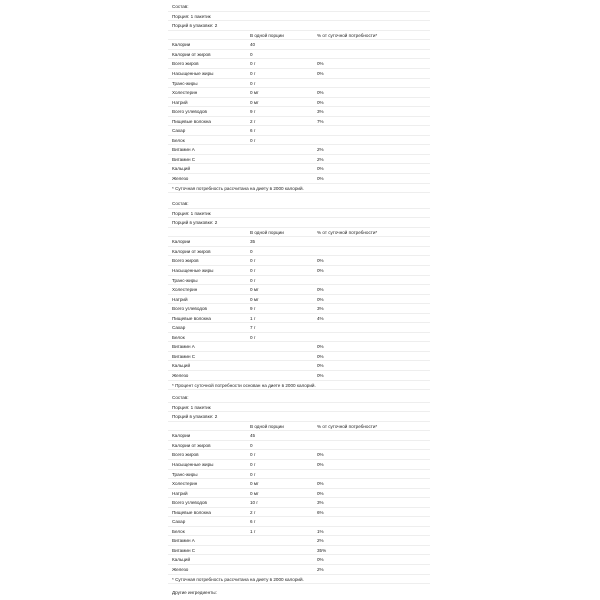 The image size is (600, 600). What do you see at coordinates (180, 102) in the screenshot?
I see `nutrient-name: Натрий` at bounding box center [180, 102].